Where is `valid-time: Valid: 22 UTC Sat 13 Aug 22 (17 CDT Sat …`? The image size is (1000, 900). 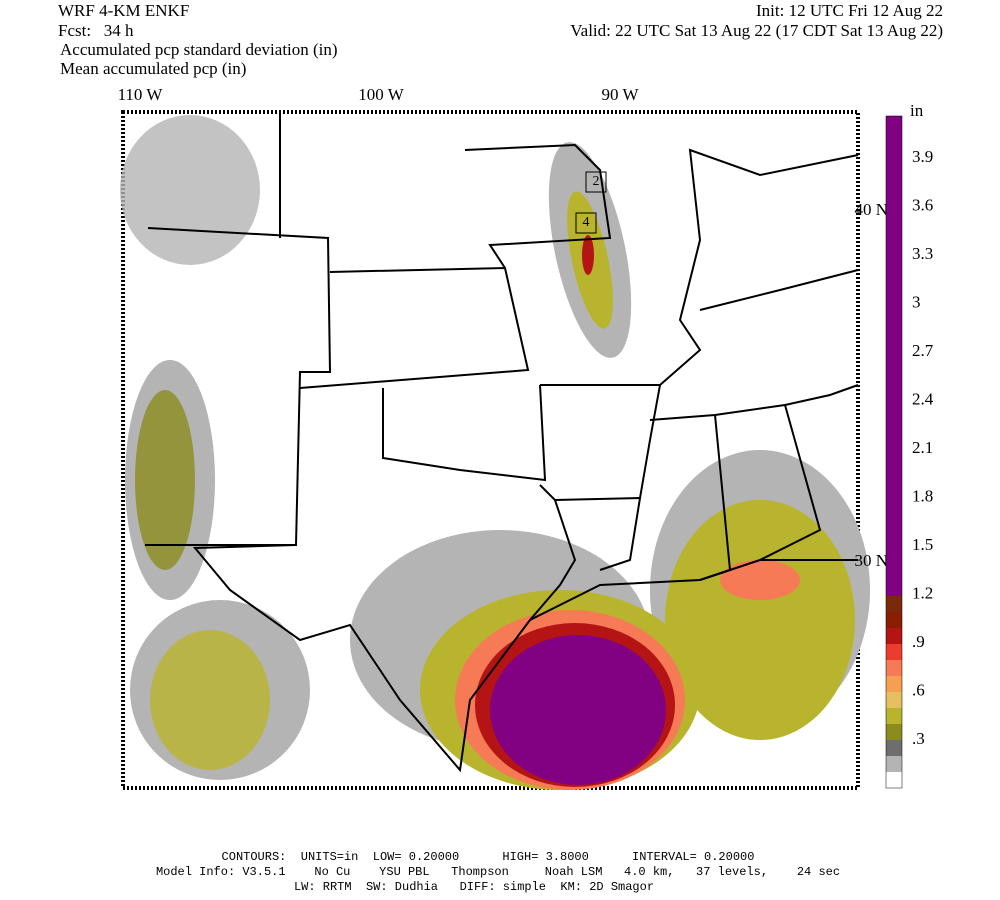 valid-time: Valid: 22 UTC Sat 13 Aug 22 (17 CDT Sat … is located at coordinates (756, 30).